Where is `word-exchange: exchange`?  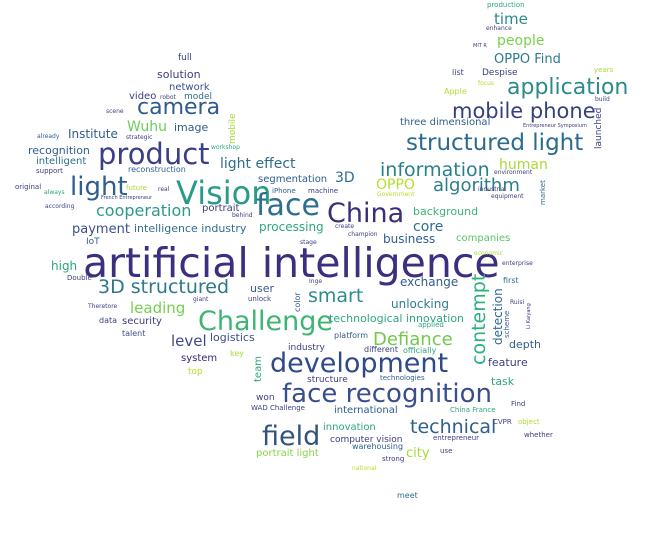 word-exchange: exchange is located at coordinates (429, 282).